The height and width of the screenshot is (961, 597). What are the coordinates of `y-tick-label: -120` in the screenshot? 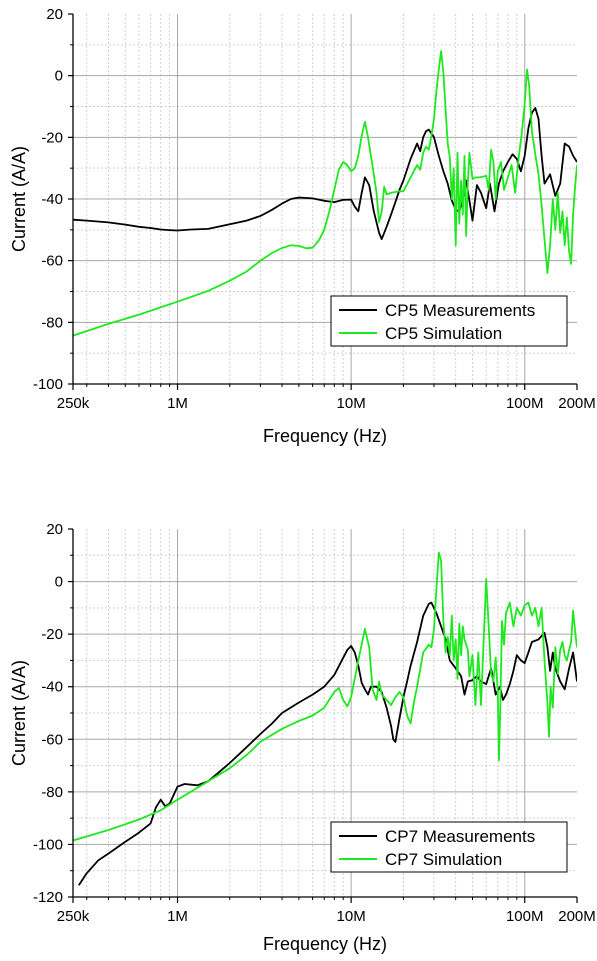 It's located at (48, 897).